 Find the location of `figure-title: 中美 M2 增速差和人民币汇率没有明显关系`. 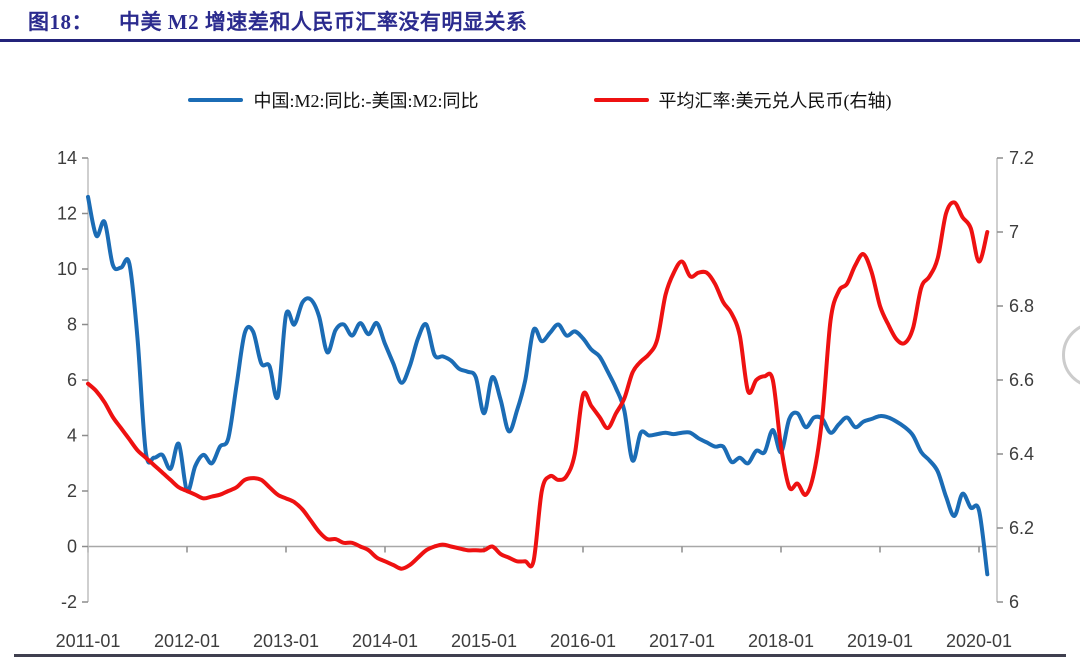

figure-title: 中美 M2 增速差和人民币汇率没有明显关系 is located at coordinates (323, 22).